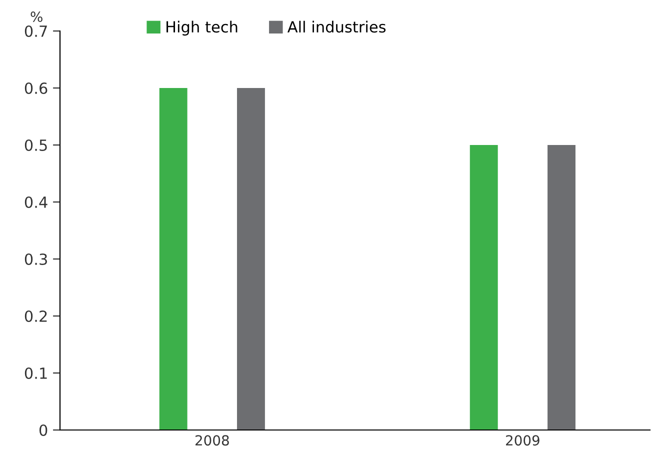 The height and width of the screenshot is (460, 659). What do you see at coordinates (212, 440) in the screenshot?
I see `x-tick-label: 2008` at bounding box center [212, 440].